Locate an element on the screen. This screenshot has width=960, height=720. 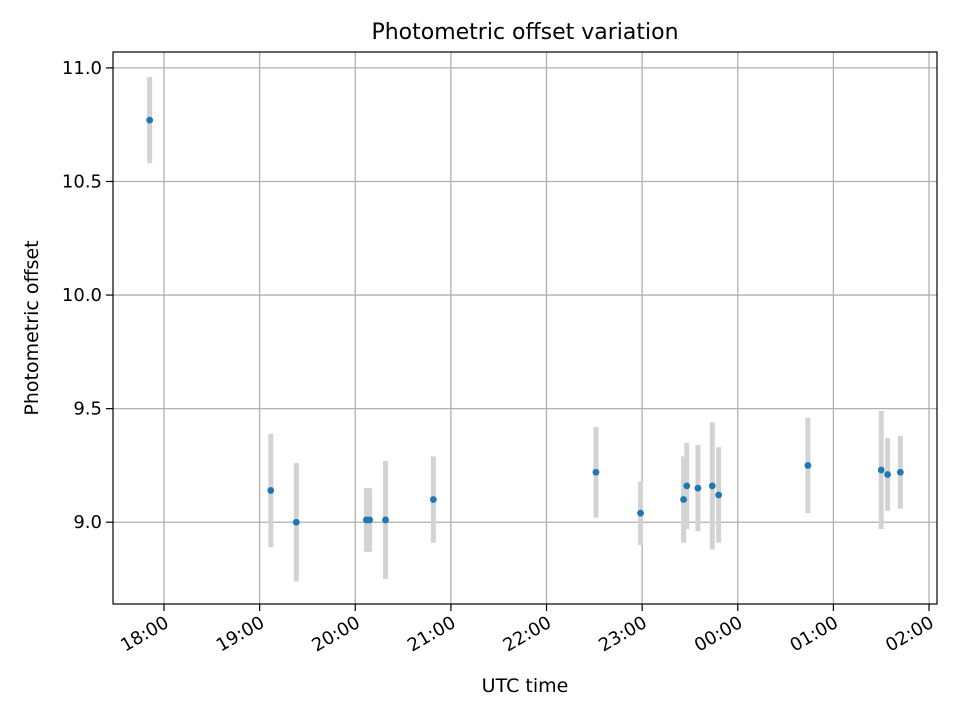
x-axis-title: UTC time is located at coordinates (525, 686).